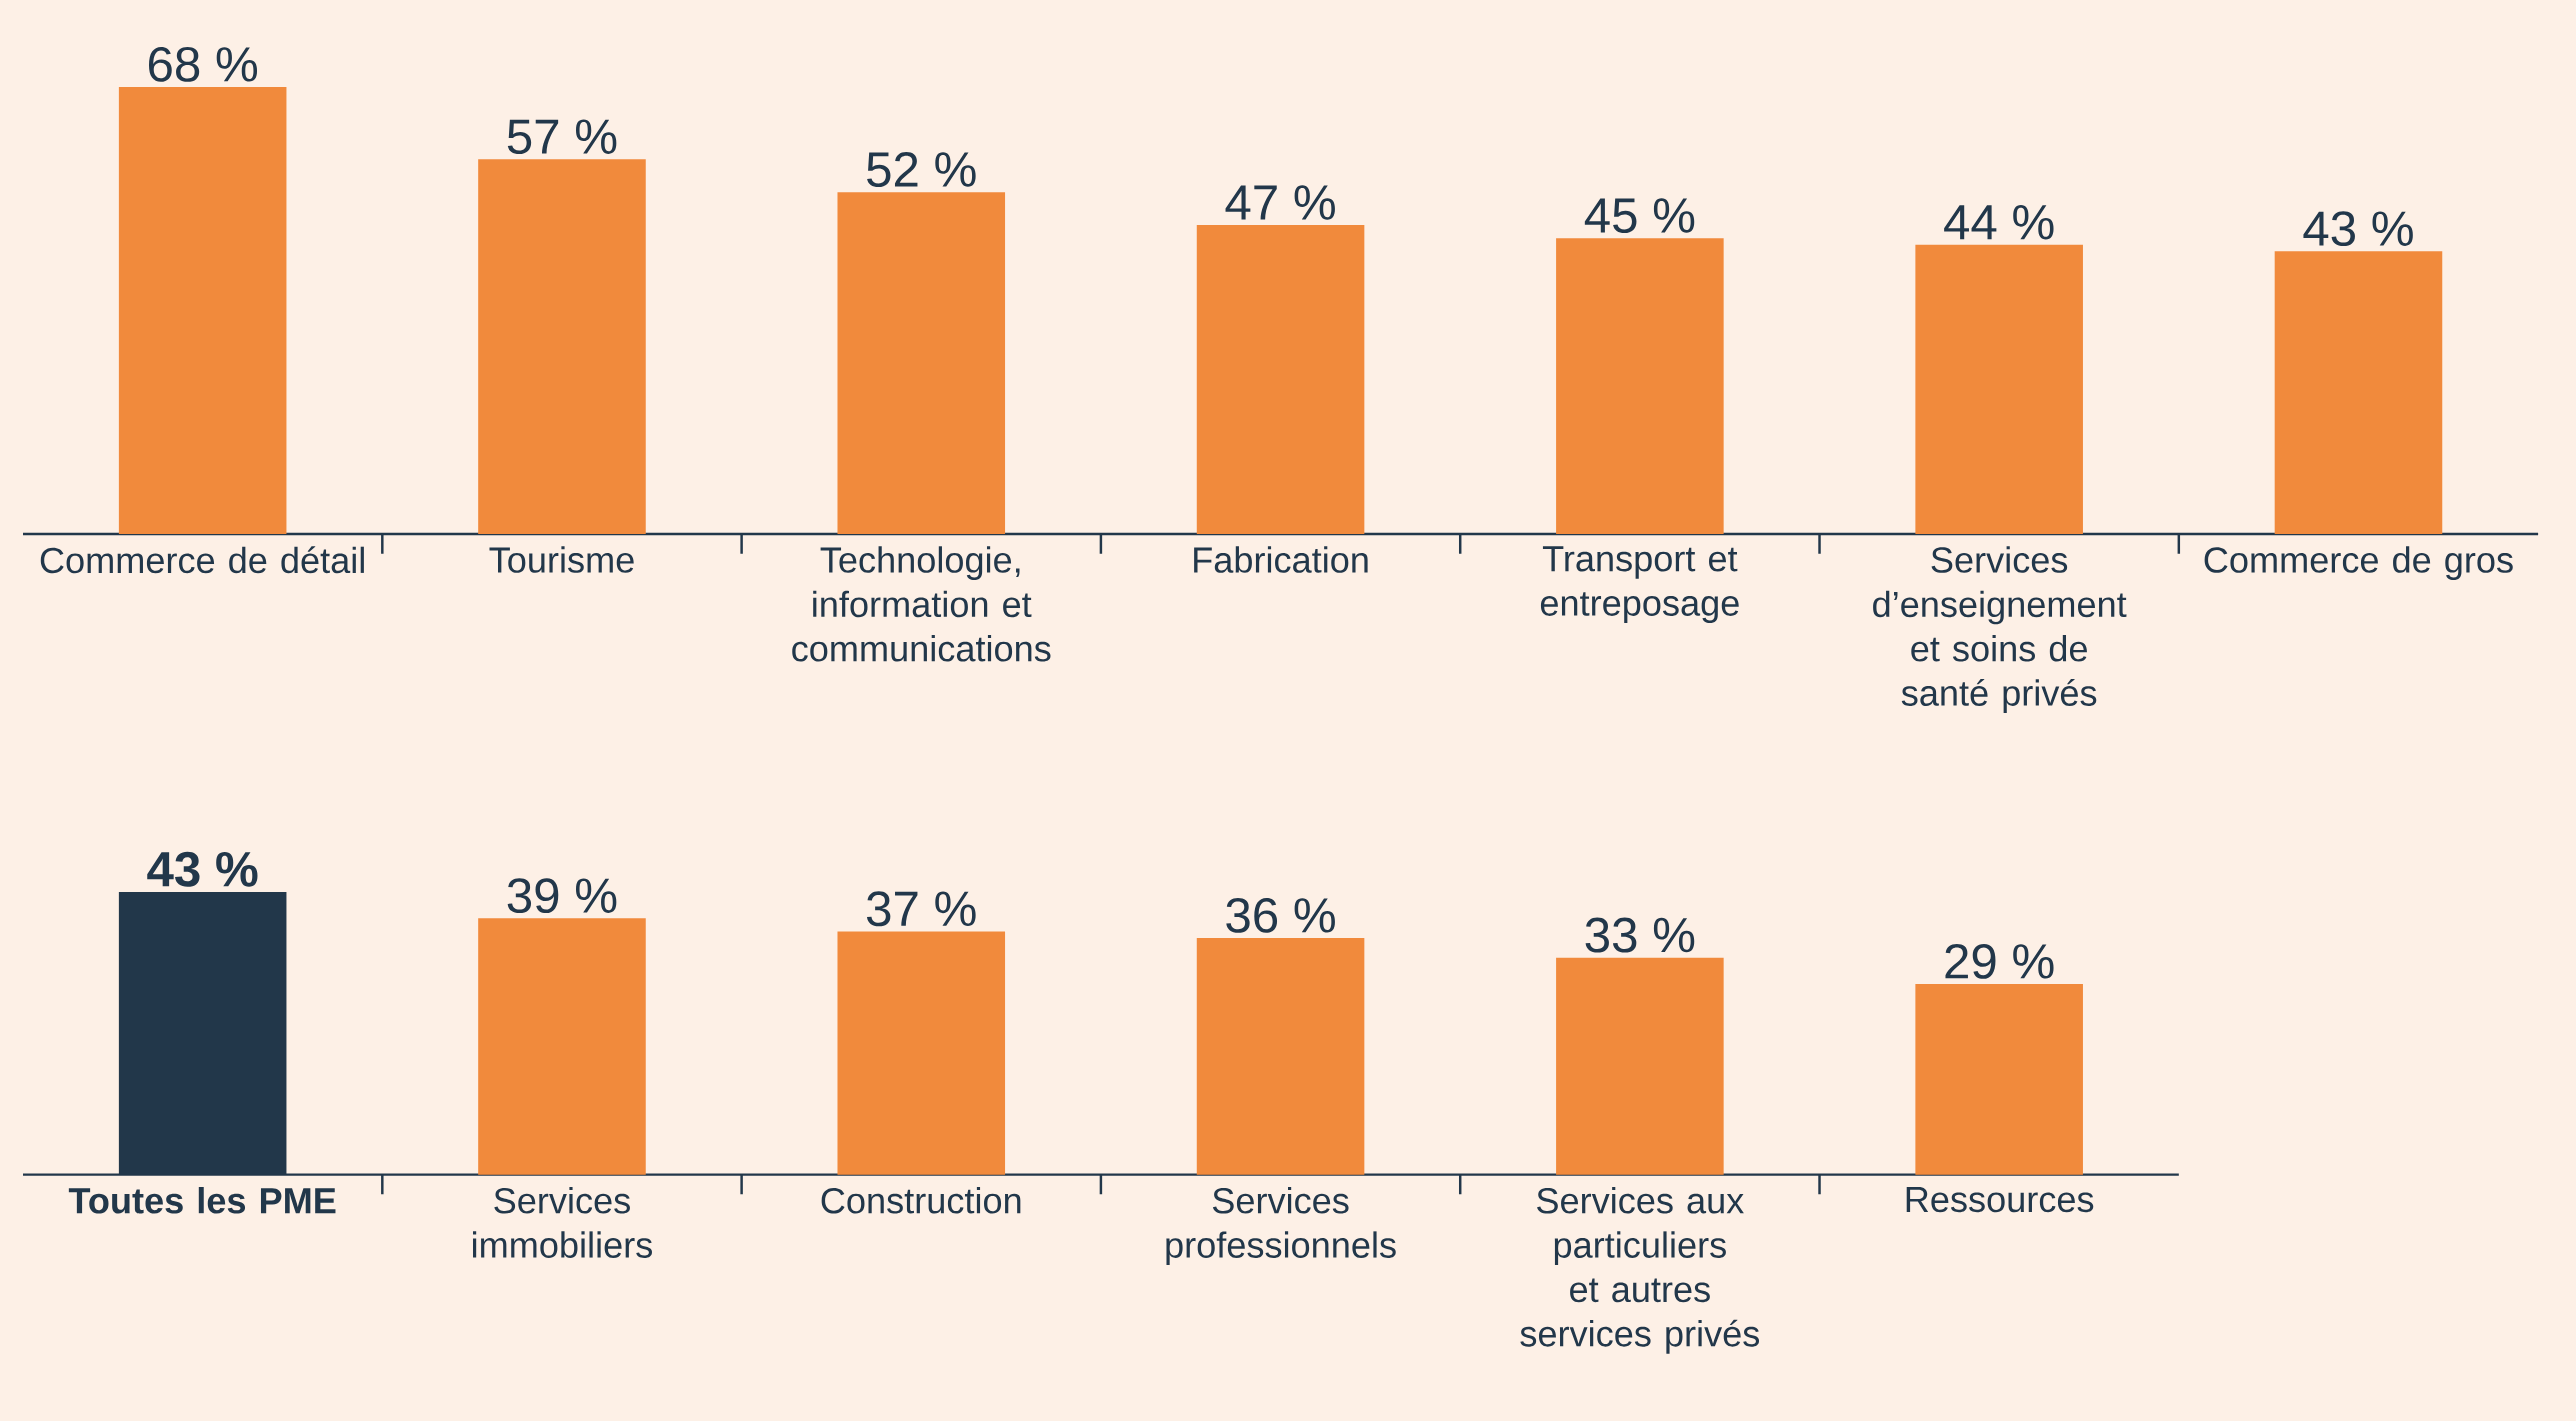 The height and width of the screenshot is (1421, 2576). What do you see at coordinates (2000, 630) in the screenshot?
I see `x-tick-label: Services d’enseignement et soins de santé privés` at bounding box center [2000, 630].